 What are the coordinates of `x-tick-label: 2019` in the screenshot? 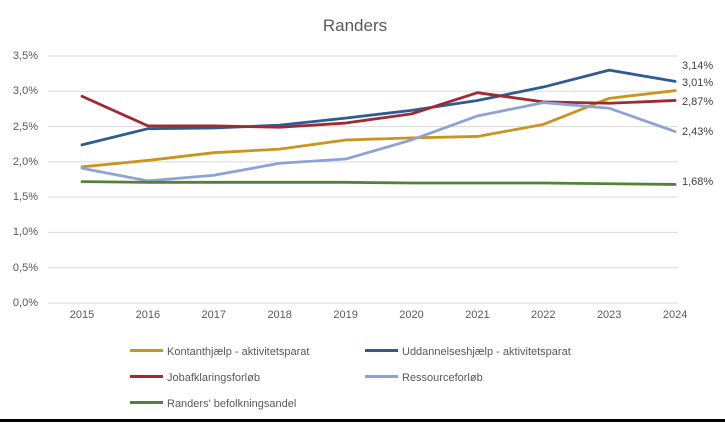 It's located at (345, 315).